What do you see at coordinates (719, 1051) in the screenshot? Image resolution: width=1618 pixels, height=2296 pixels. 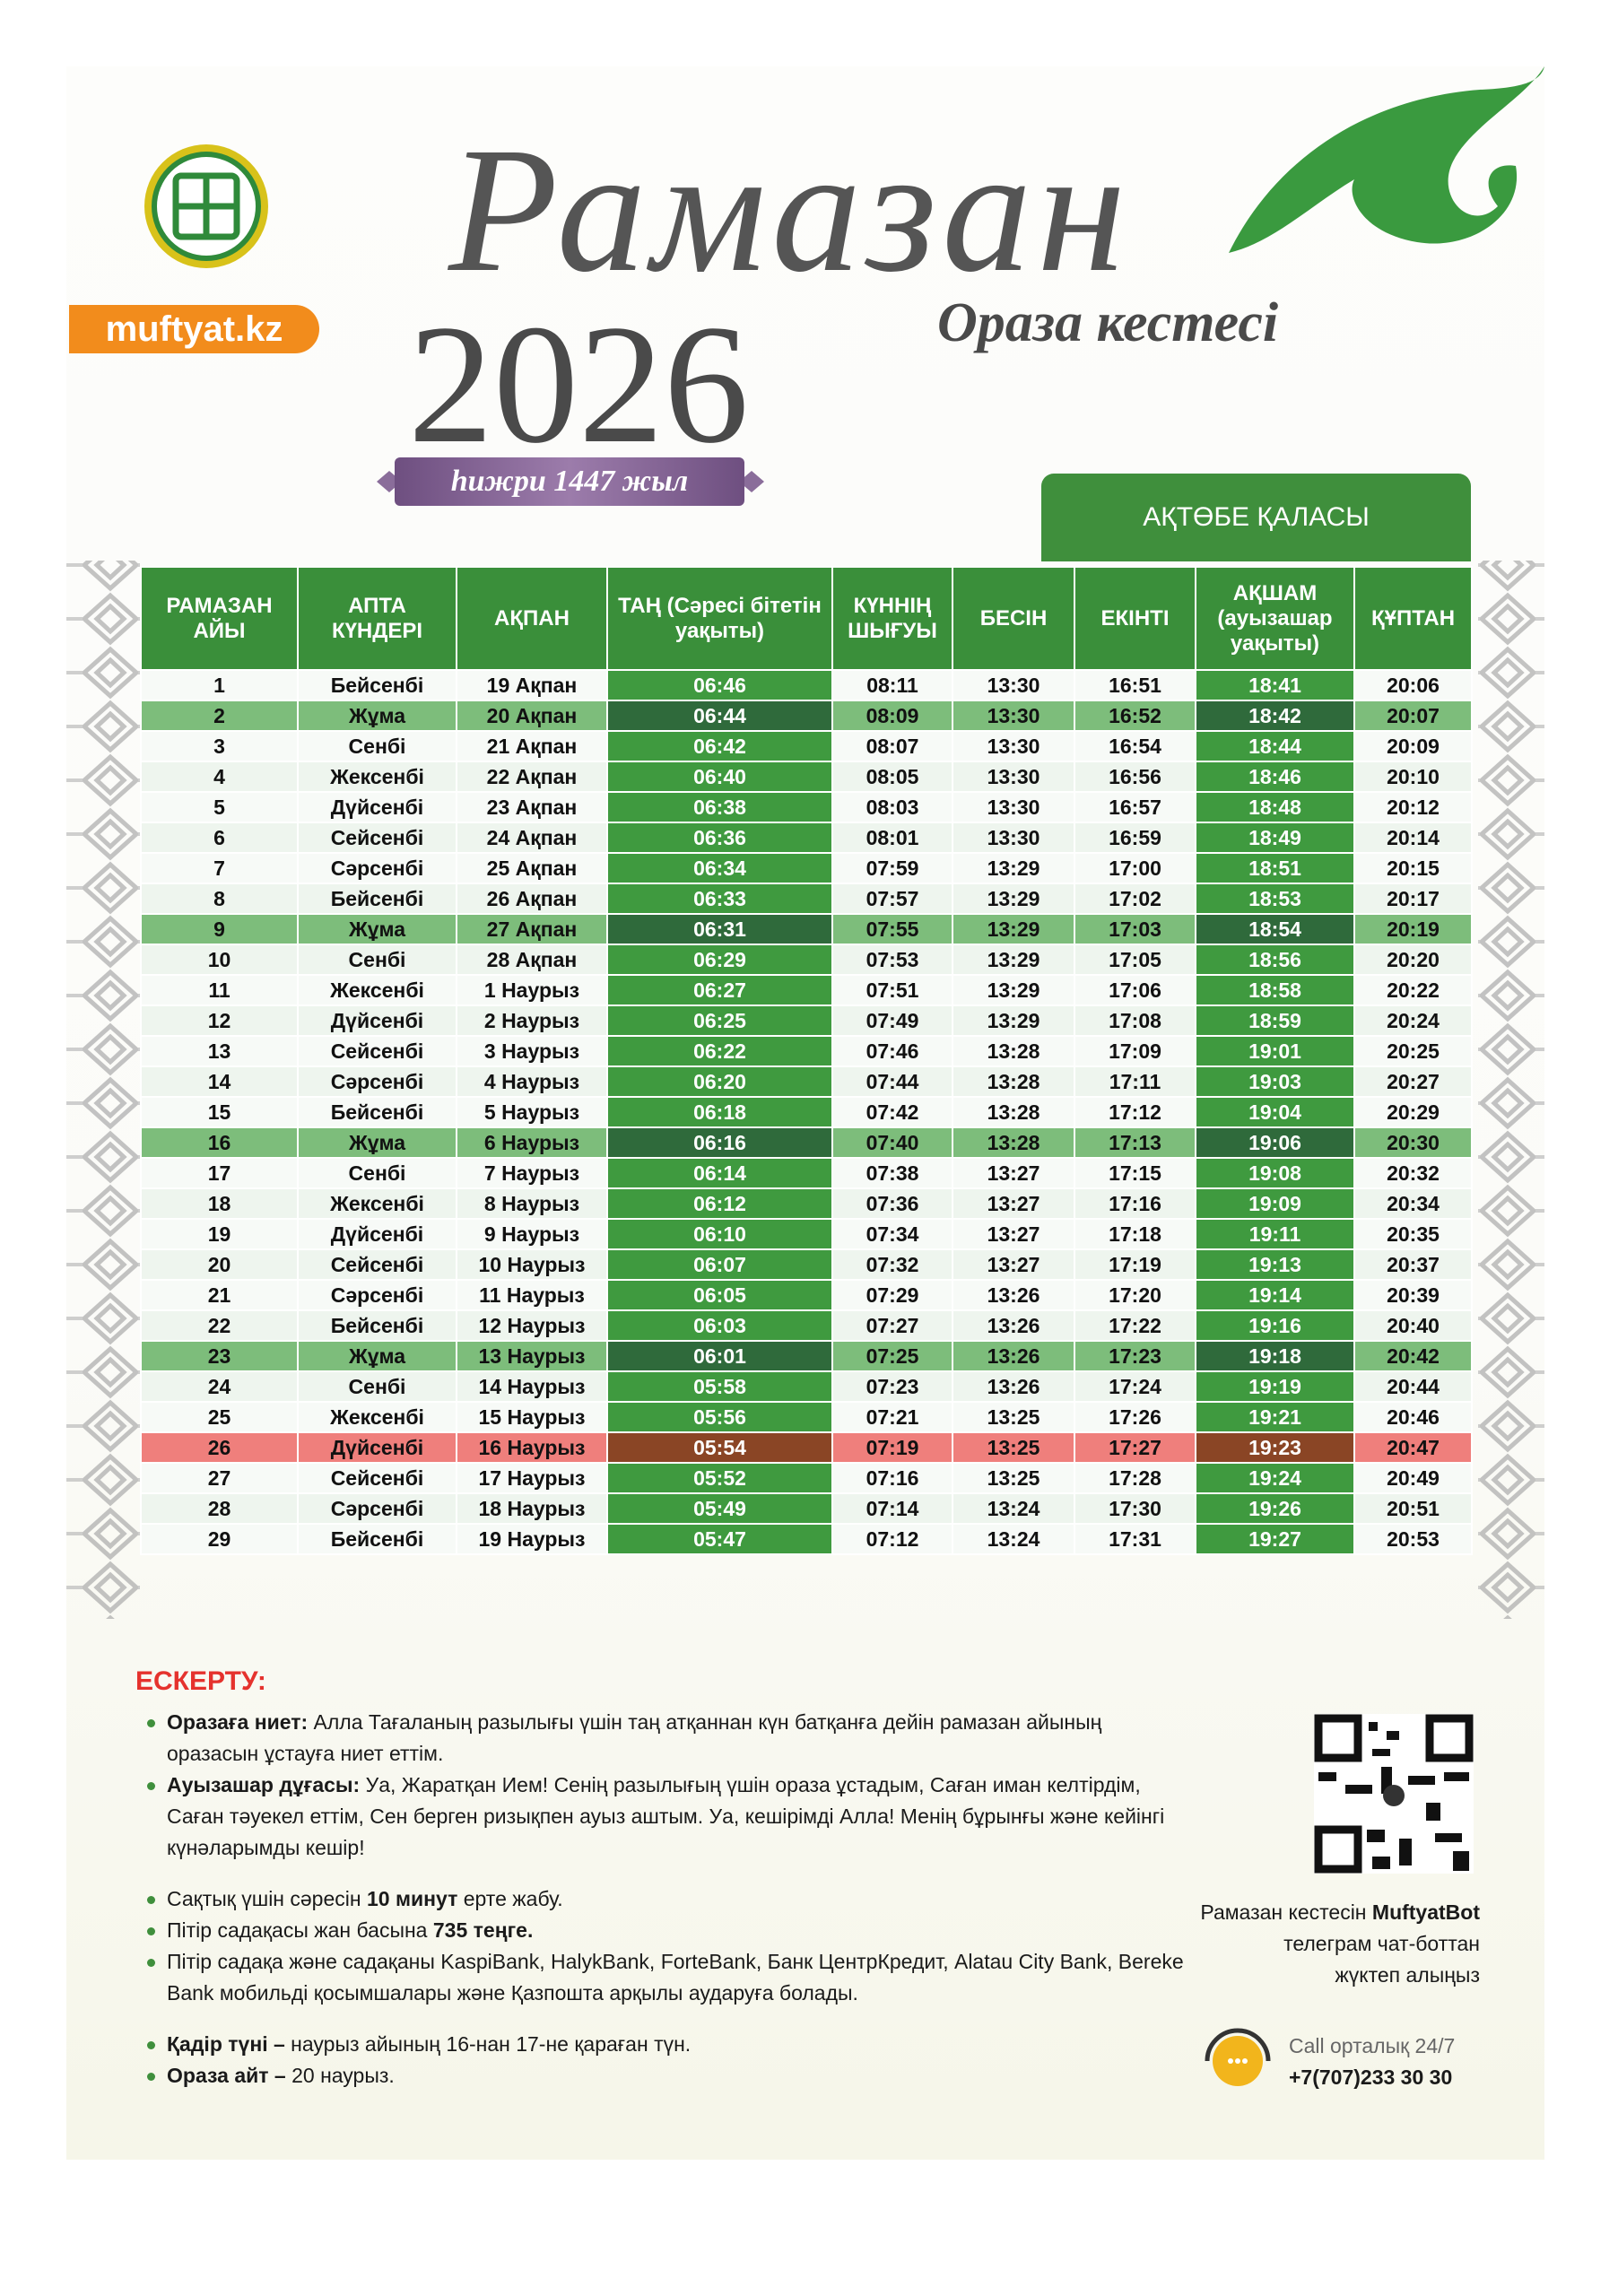 I see `cell: 06:22` at bounding box center [719, 1051].